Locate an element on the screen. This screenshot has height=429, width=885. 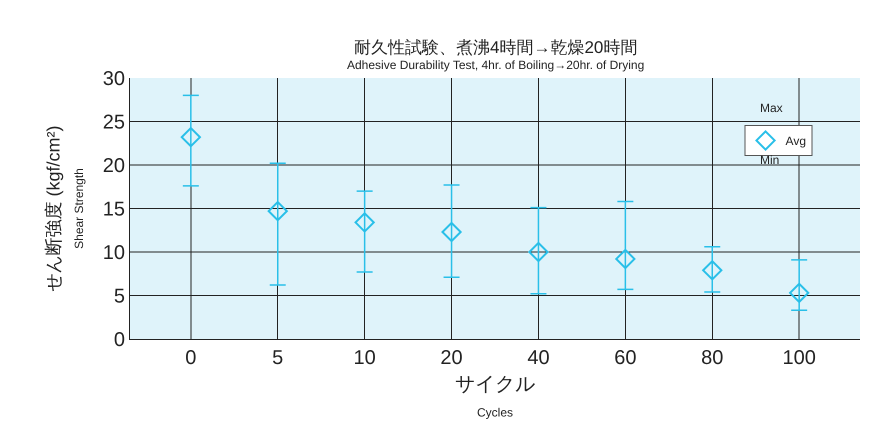
y-tick-label: 25 is located at coordinates (113, 123).